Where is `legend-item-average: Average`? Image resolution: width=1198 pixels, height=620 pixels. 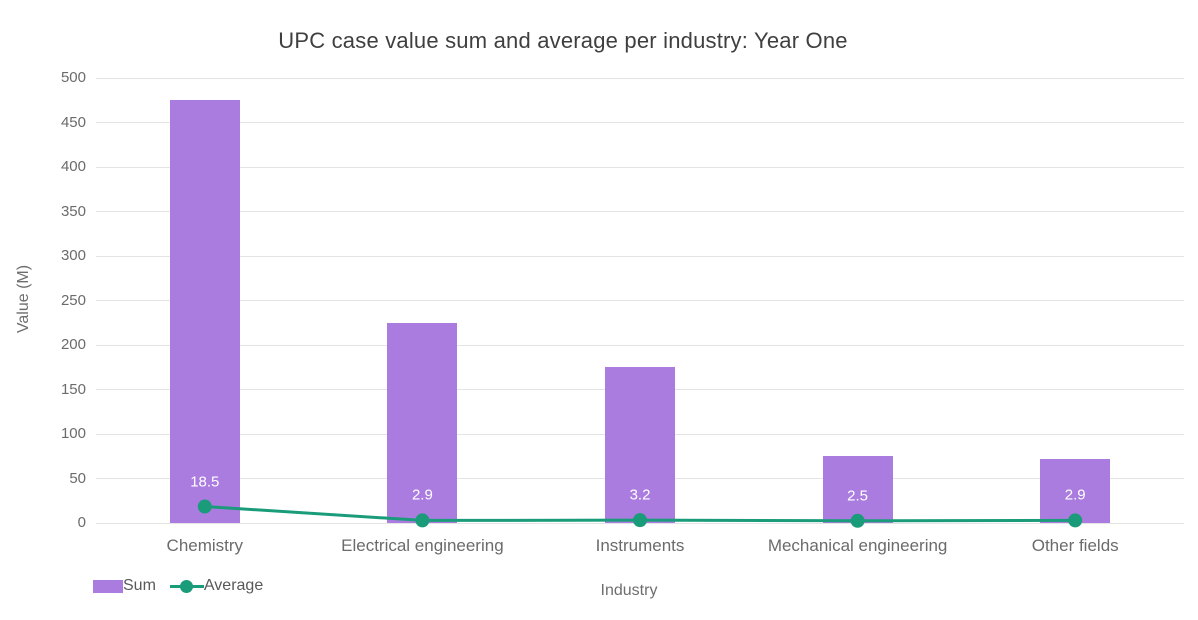
legend-item-average: Average is located at coordinates (216, 586).